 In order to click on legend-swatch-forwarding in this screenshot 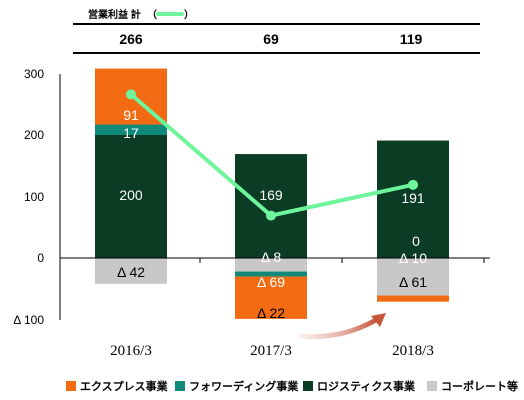, I will do `click(180, 386)`.